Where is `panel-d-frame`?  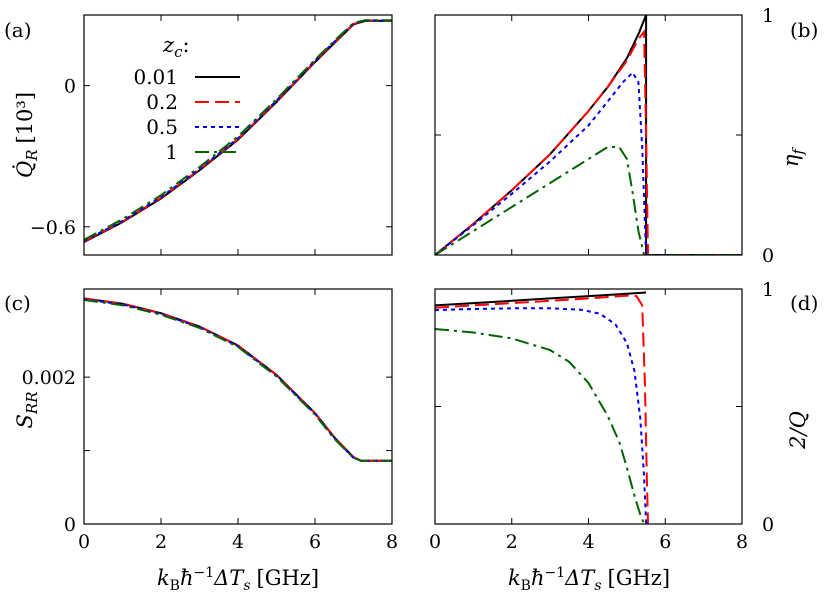
panel-d-frame is located at coordinates (588, 406).